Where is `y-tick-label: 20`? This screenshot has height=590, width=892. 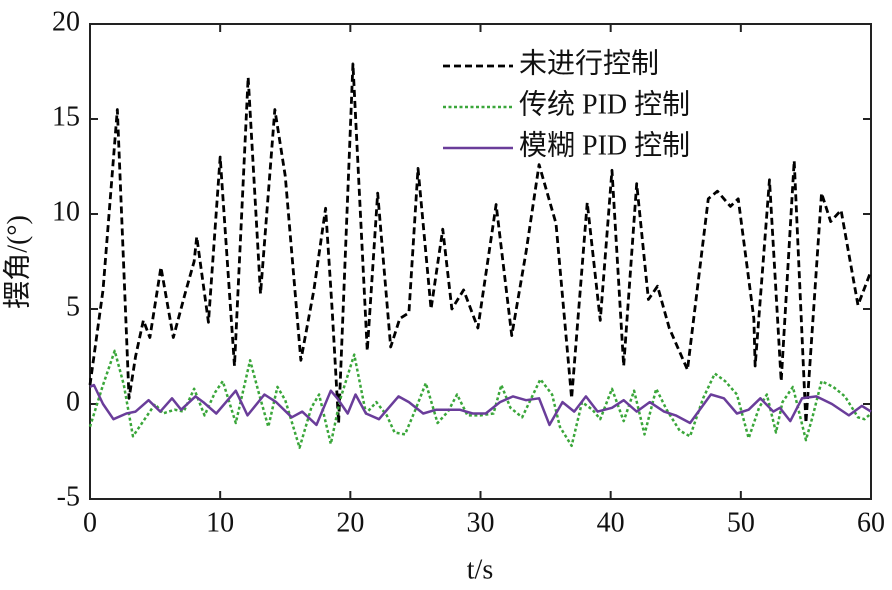
y-tick-label: 20 is located at coordinates (66, 21).